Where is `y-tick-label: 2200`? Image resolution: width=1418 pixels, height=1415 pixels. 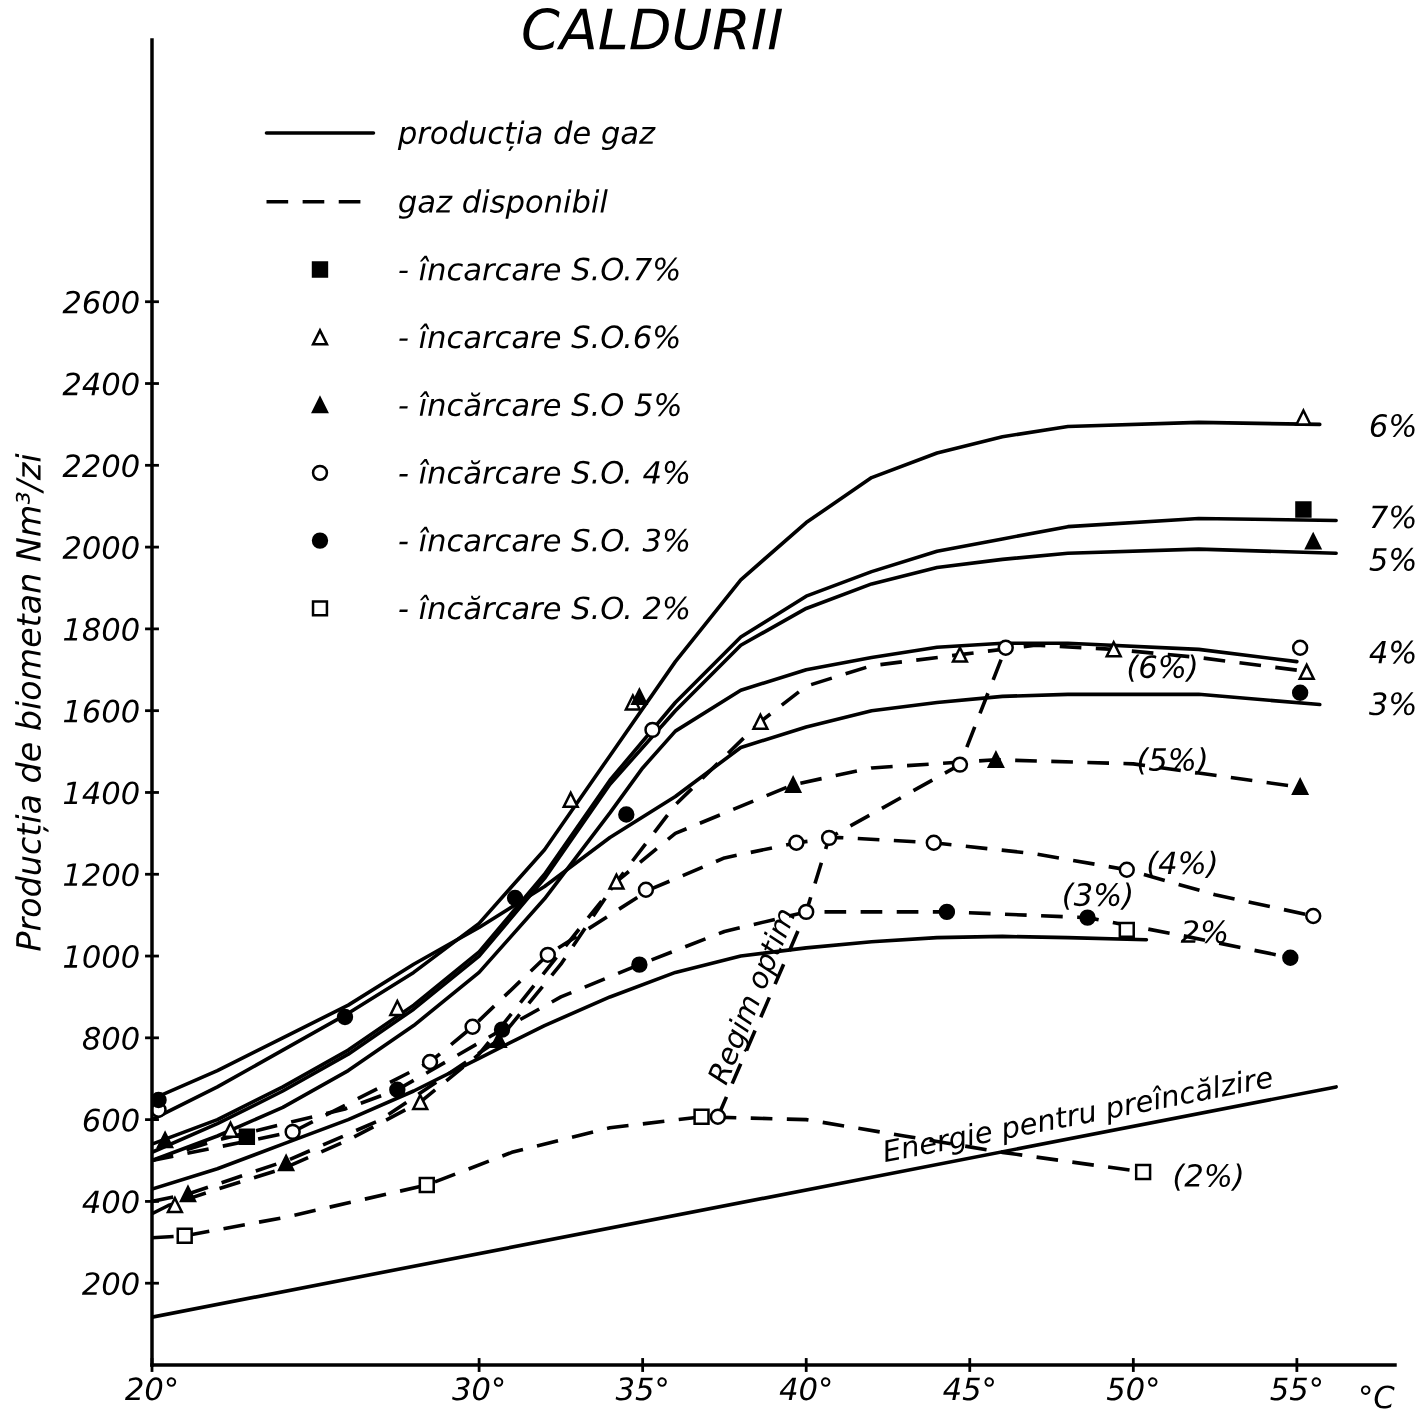
y-tick-label: 2200 is located at coordinates (100, 466).